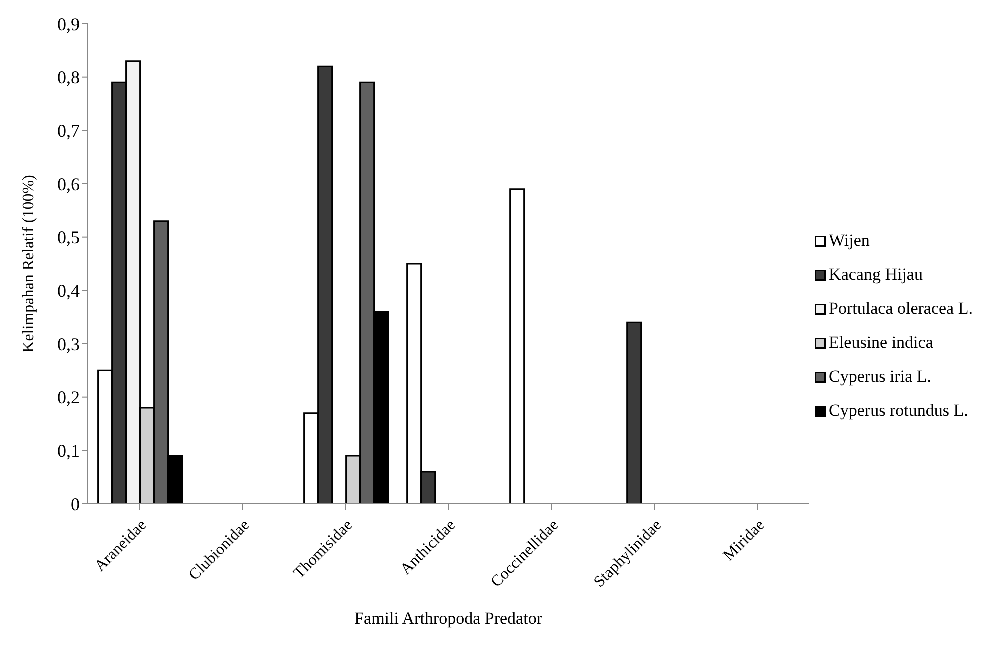 This screenshot has width=993, height=652. I want to click on legend-label: Cyperus rotundus L., so click(898, 411).